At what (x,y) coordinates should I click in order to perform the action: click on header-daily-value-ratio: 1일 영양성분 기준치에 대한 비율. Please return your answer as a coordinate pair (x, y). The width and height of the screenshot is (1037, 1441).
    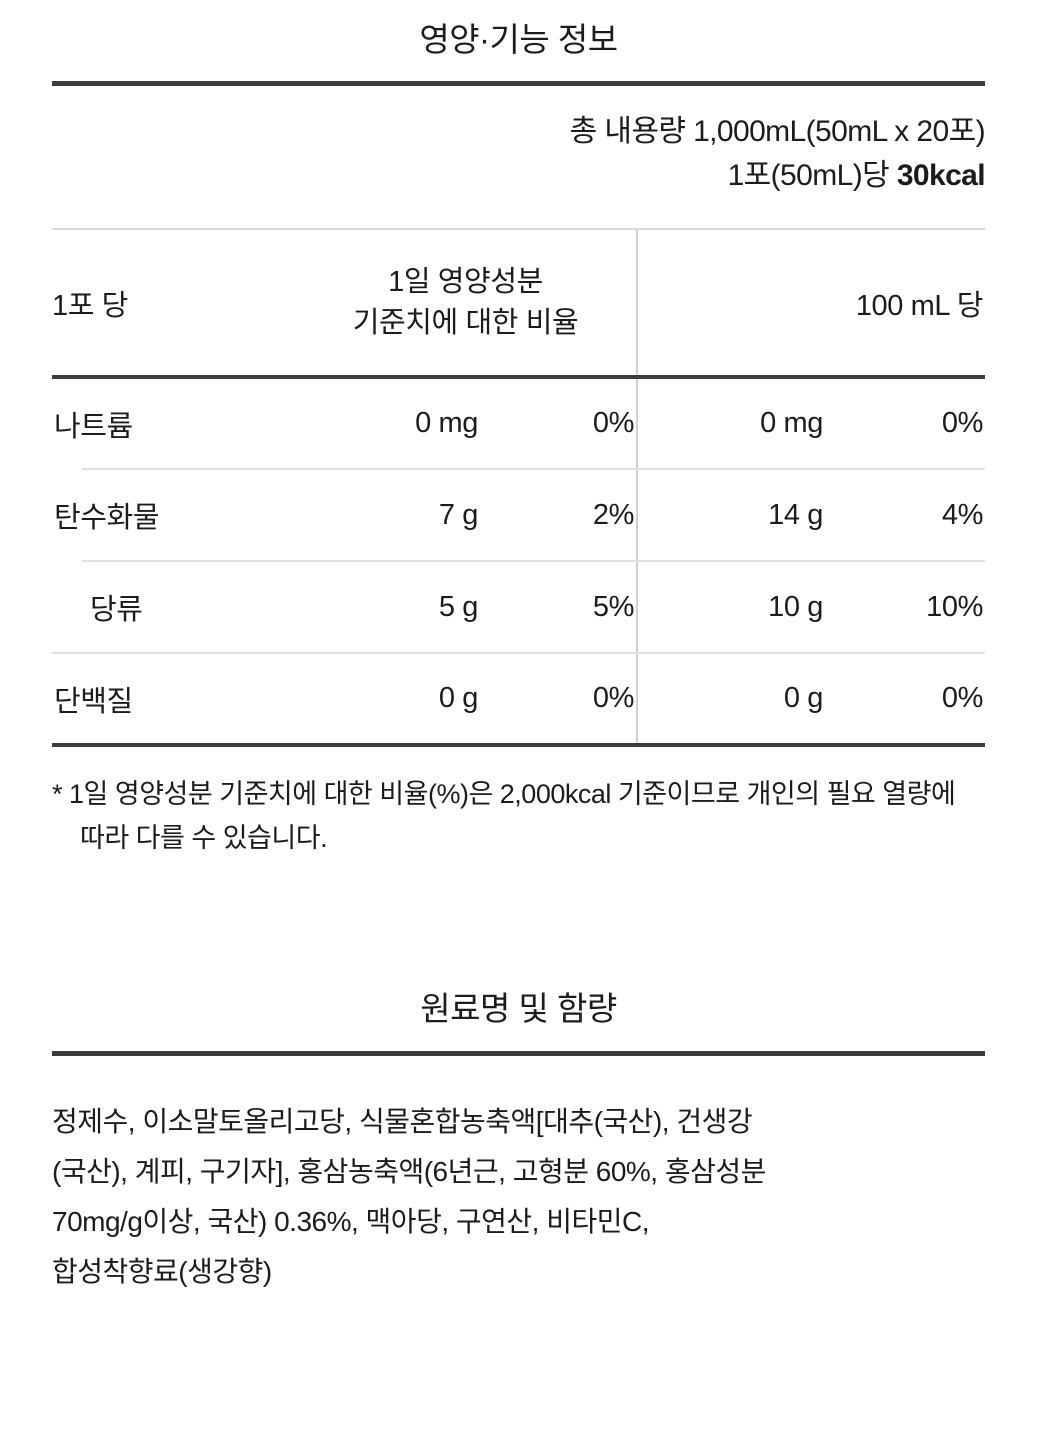
    Looking at the image, I should click on (472, 304).